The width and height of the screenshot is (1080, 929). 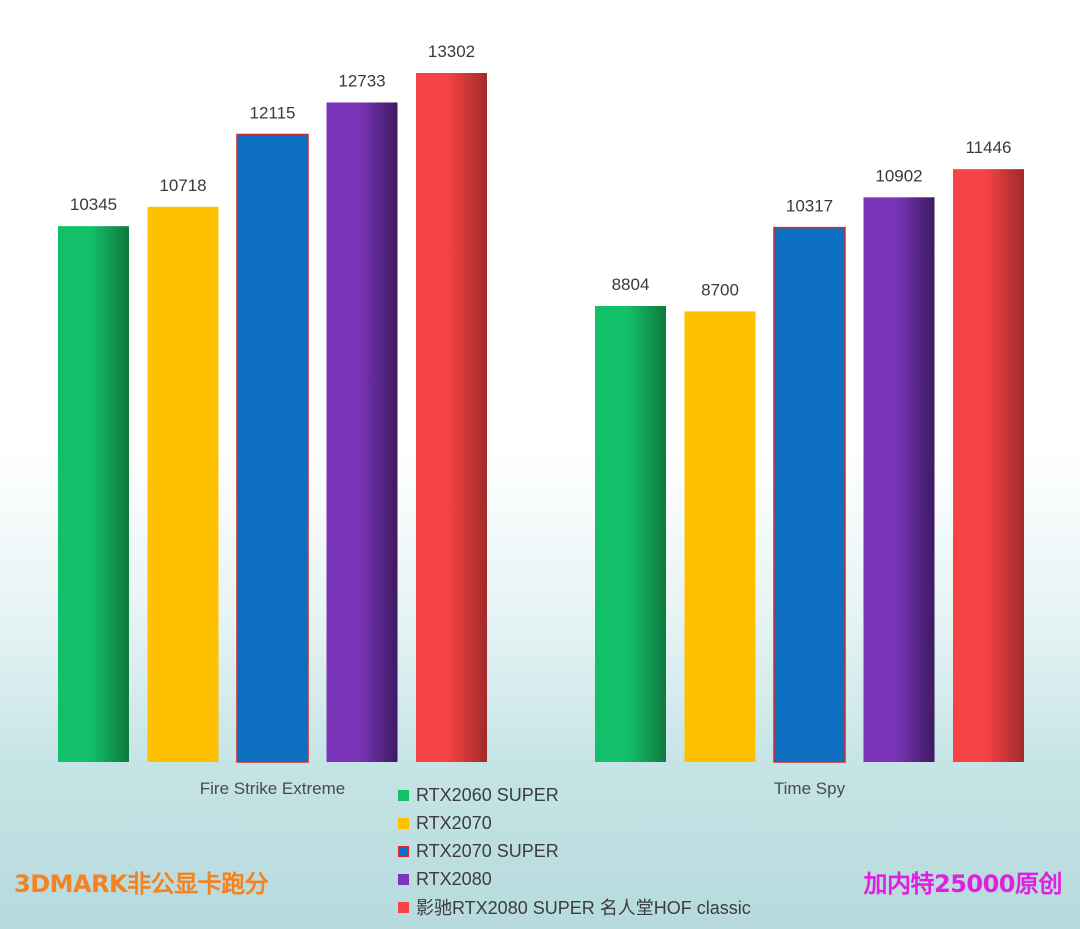 What do you see at coordinates (454, 822) in the screenshot?
I see `legend-label-2: RTX2070` at bounding box center [454, 822].